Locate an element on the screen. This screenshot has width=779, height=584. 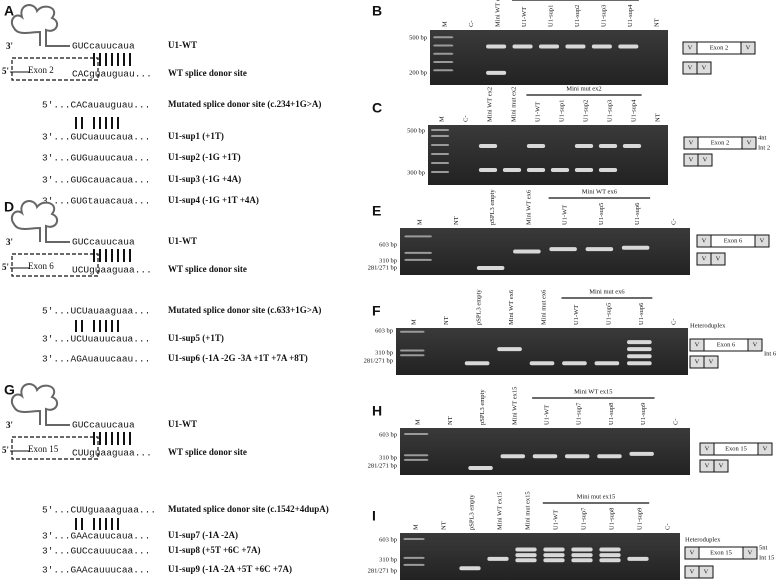
lane-label: Mini WT ex2 is located at coordinates (489, 104).